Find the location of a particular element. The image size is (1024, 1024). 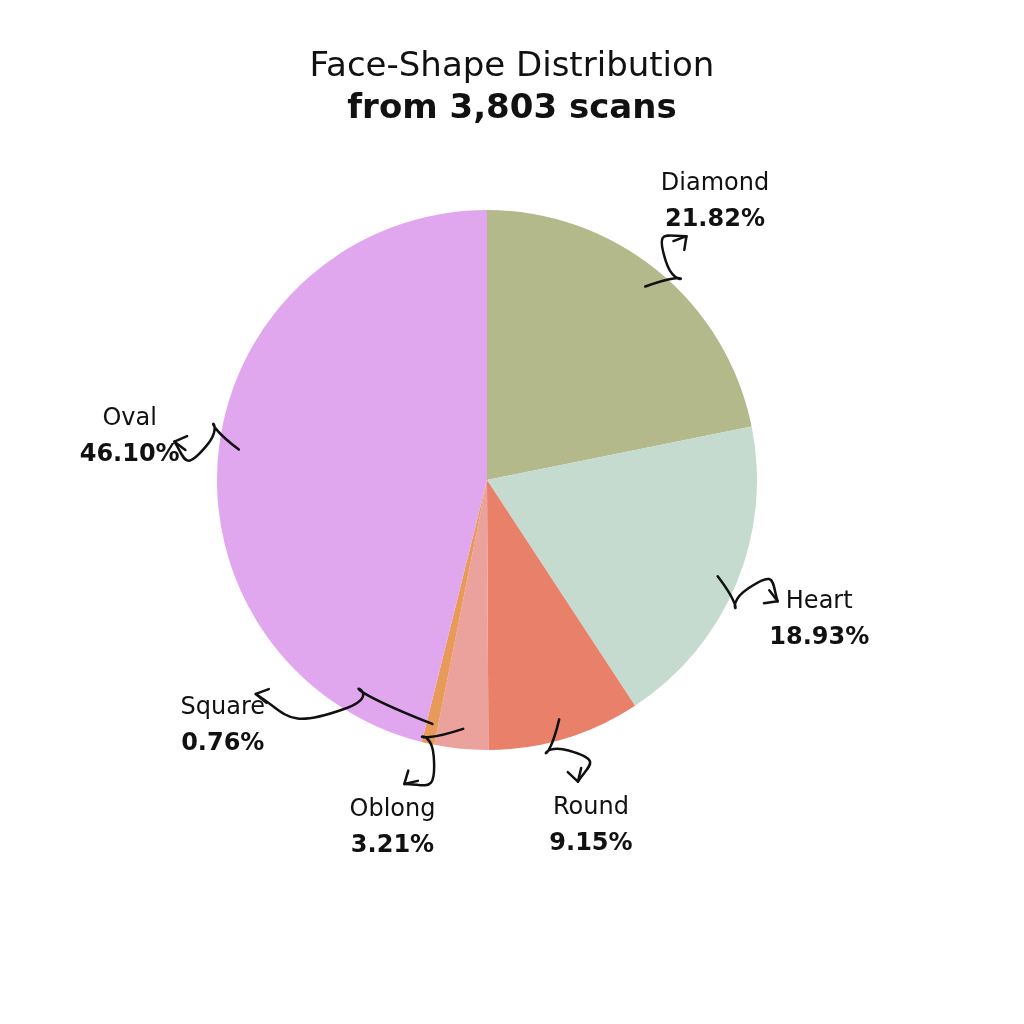

slice-label: Diamond is located at coordinates (715, 182).